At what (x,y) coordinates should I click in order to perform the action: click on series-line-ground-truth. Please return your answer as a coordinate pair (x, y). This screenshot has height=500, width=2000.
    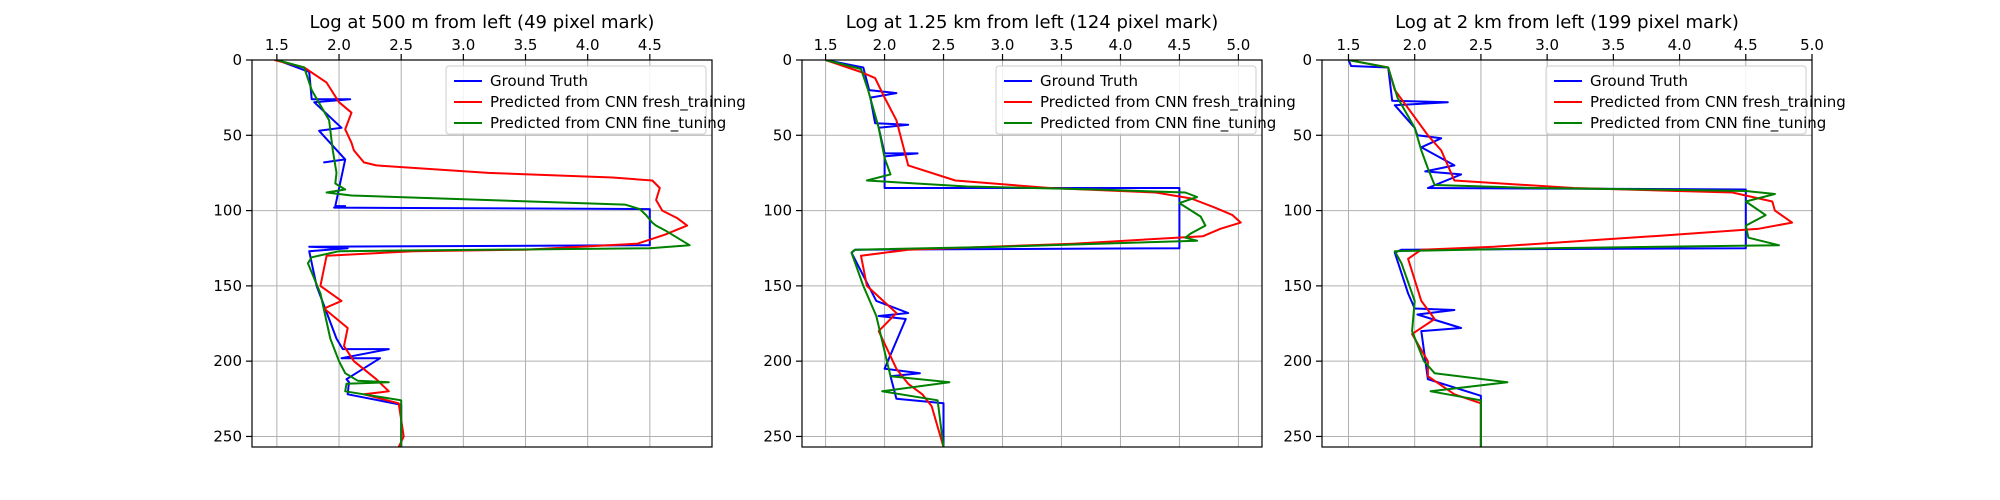
    Looking at the image, I should click on (463, 253).